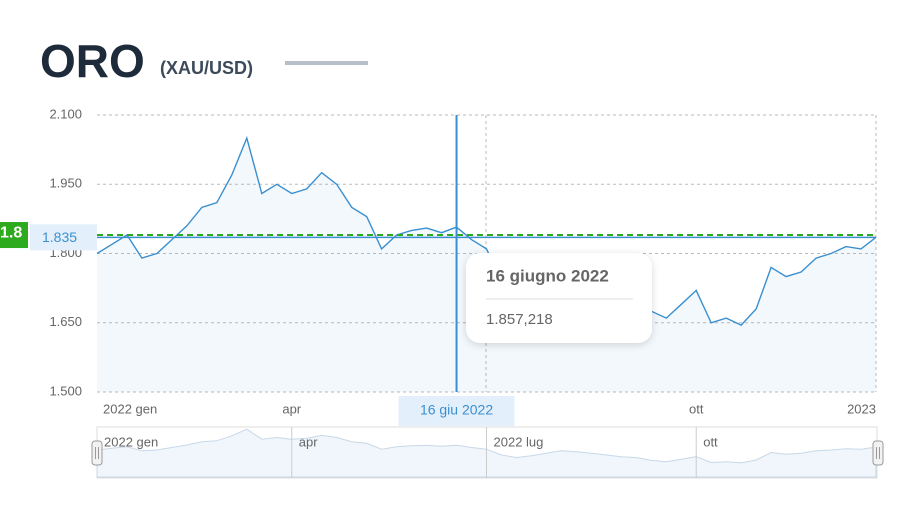 The height and width of the screenshot is (523, 900). Describe the element at coordinates (547, 275) in the screenshot. I see `tooltip-title: 16 giugno 2022` at that location.